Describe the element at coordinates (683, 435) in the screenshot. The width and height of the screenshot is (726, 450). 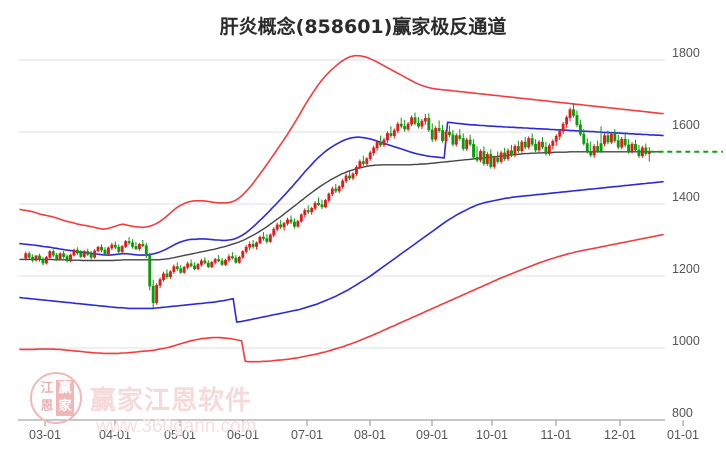
I see `x-tick-label: 01-01` at that location.